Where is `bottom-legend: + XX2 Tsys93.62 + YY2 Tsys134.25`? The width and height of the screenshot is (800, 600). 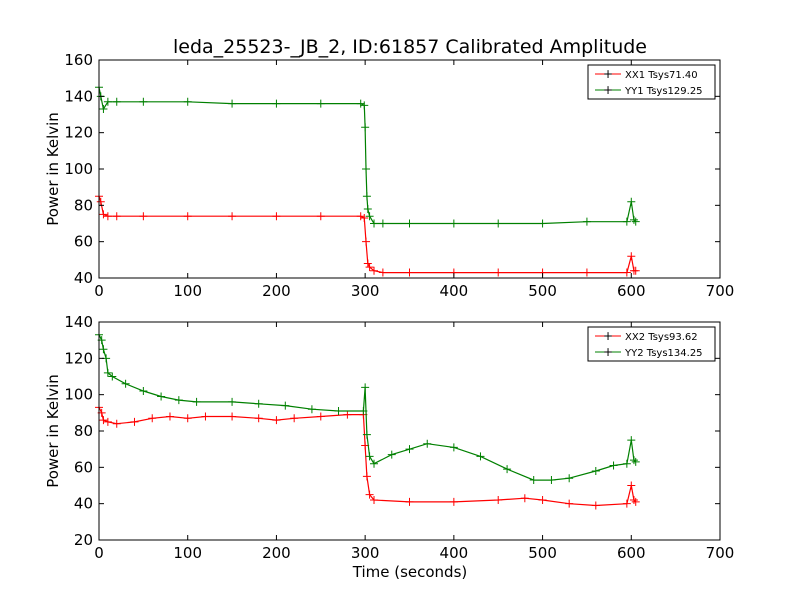
bottom-legend: + XX2 Tsys93.62 + YY2 Tsys134.25 is located at coordinates (651, 344).